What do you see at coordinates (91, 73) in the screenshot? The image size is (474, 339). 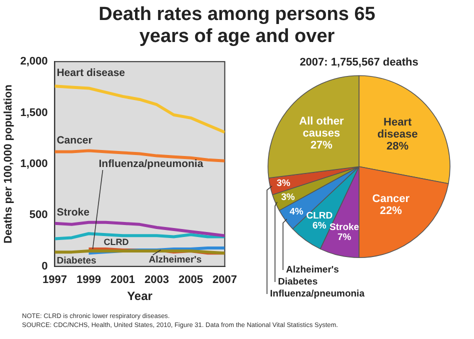 I see `series-label: Heart disease` at bounding box center [91, 73].